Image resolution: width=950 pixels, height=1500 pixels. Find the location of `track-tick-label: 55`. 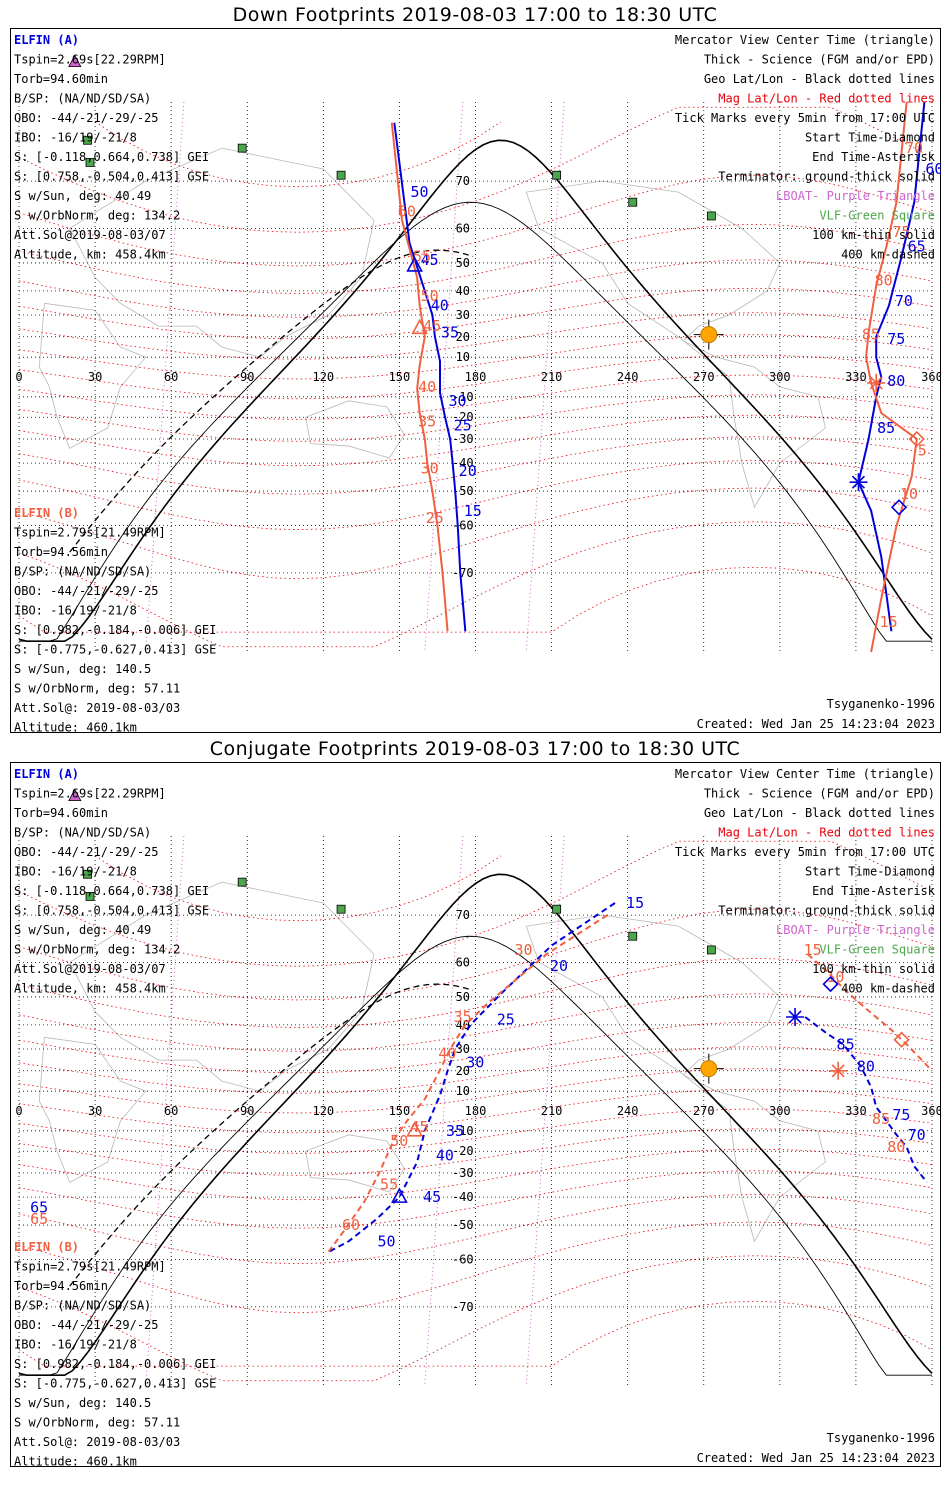

track-tick-label: 55 is located at coordinates (422, 257).